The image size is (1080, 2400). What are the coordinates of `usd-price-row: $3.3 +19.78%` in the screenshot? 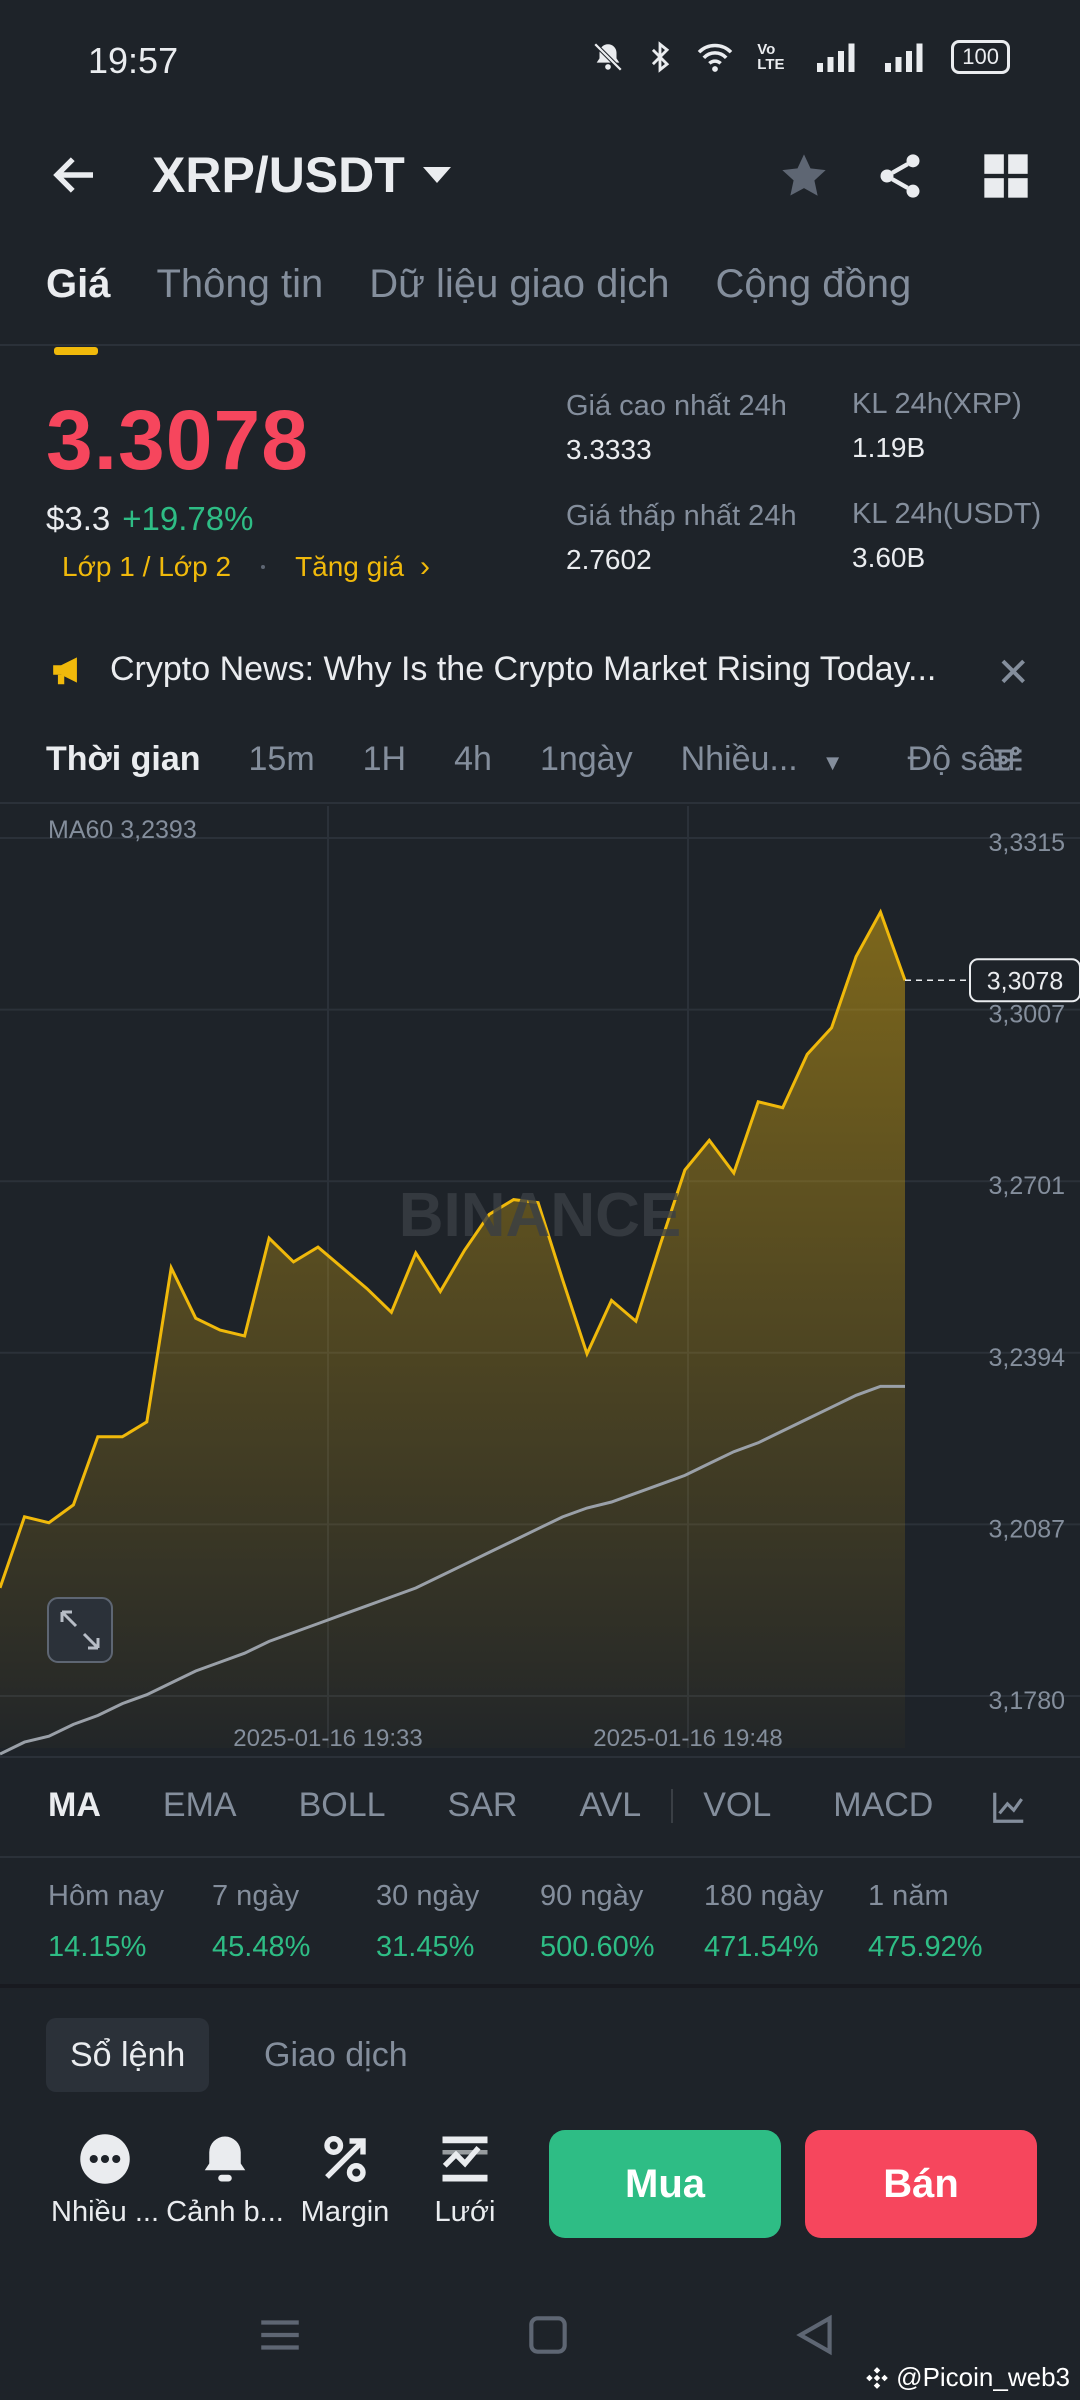 It's located at (149, 519).